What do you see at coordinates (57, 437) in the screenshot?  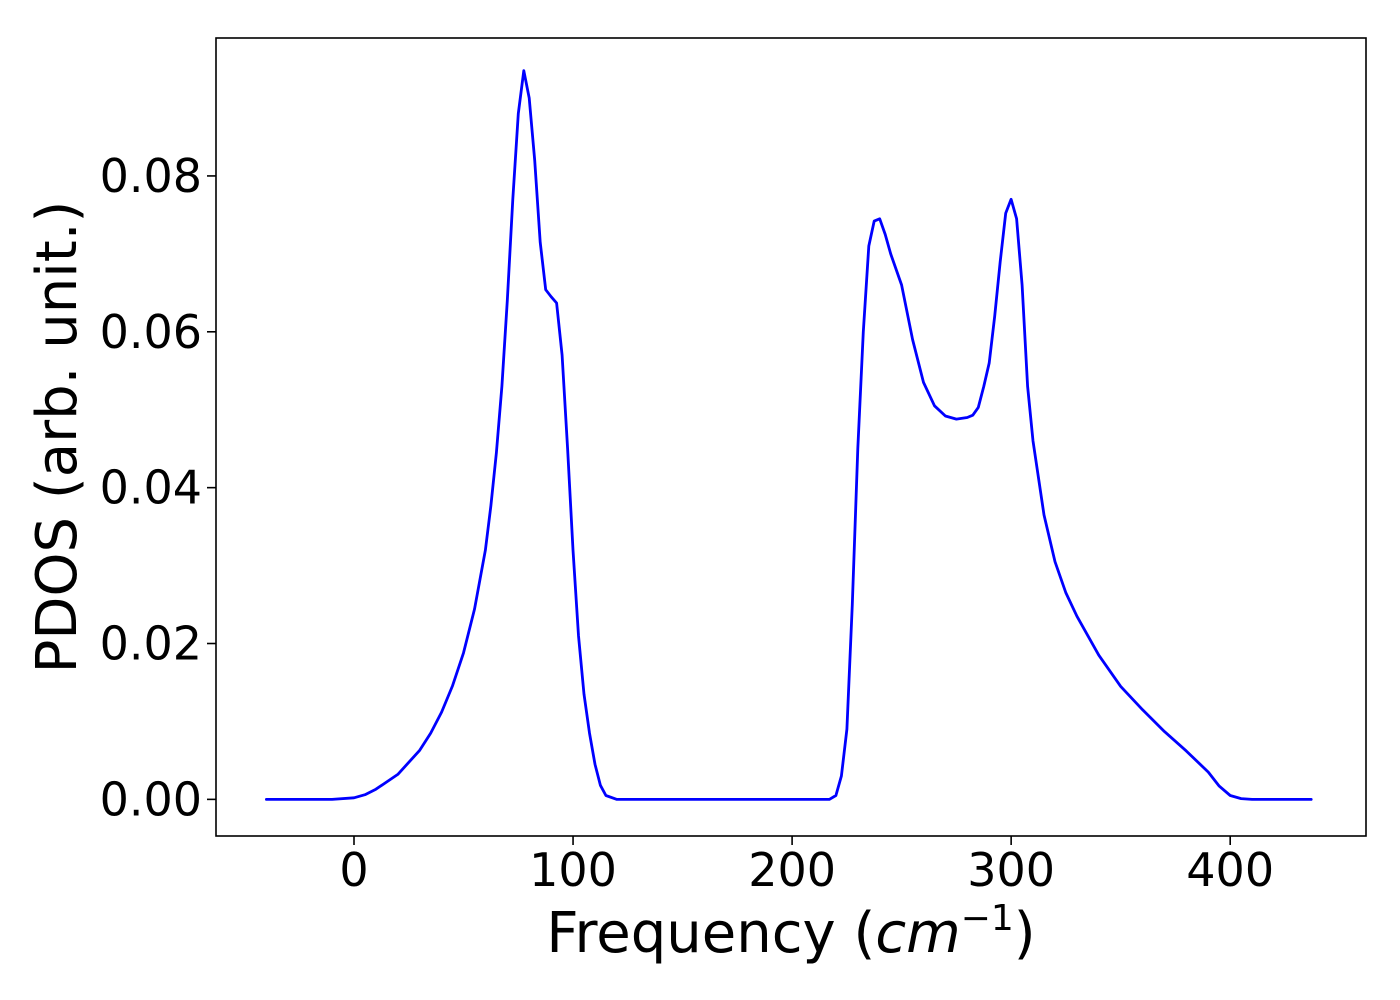 I see `y-axis-title: PDOS (arb. unit.)` at bounding box center [57, 437].